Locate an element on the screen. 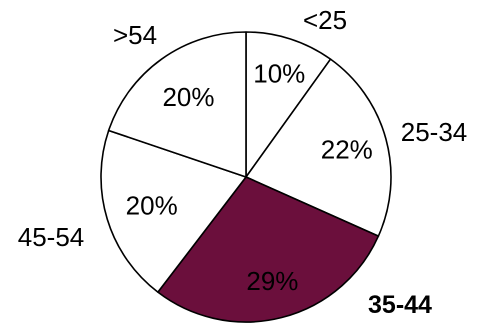 Image resolution: width=485 pixels, height=326 pixels. pie-category-label-1: <25 is located at coordinates (325, 20).